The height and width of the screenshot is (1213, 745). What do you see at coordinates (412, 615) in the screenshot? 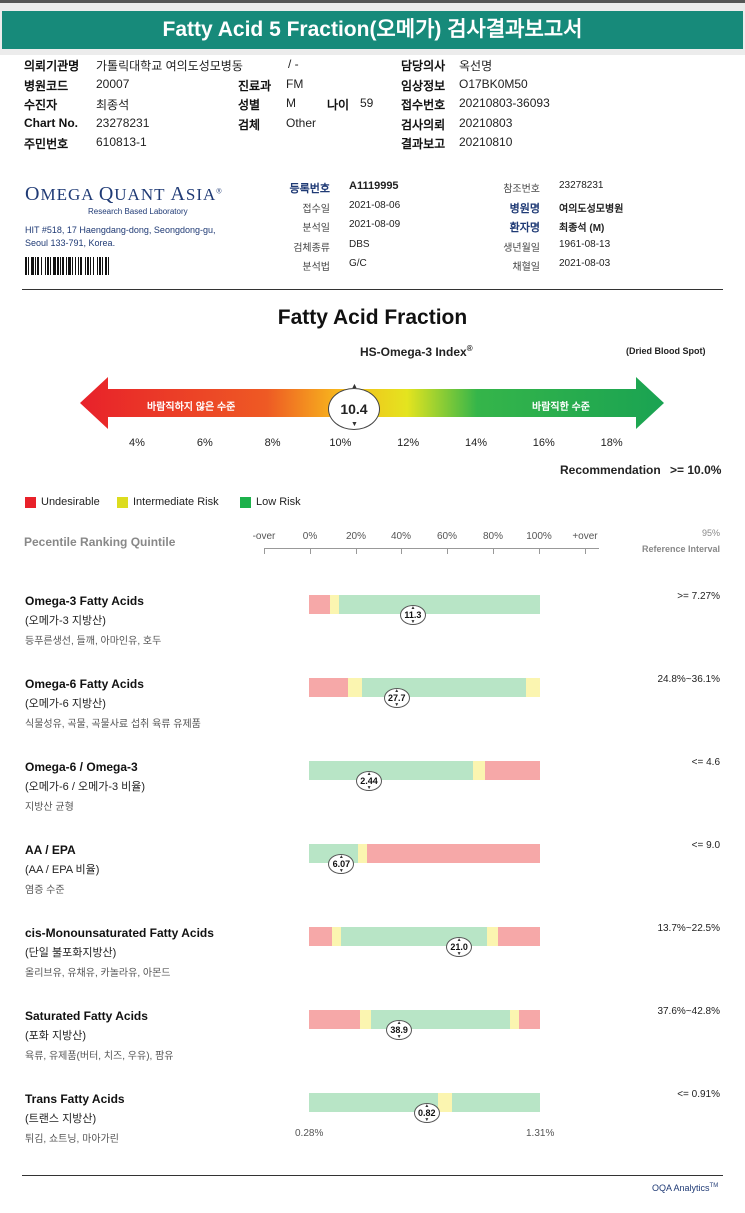
I see `result-value-marker: 11.3` at bounding box center [412, 615].